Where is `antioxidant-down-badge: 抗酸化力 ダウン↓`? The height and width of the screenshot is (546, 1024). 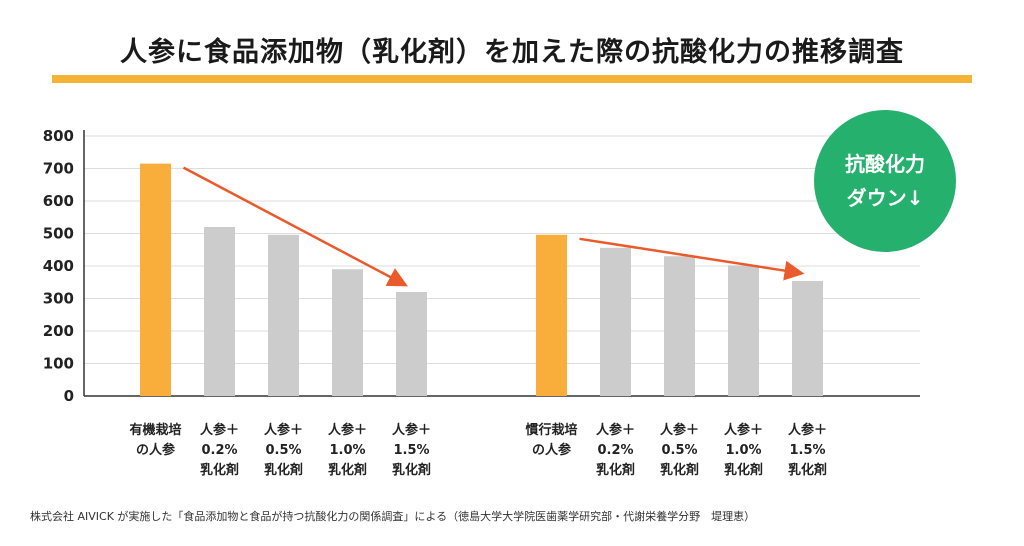 antioxidant-down-badge: 抗酸化力 ダウン↓ is located at coordinates (885, 181).